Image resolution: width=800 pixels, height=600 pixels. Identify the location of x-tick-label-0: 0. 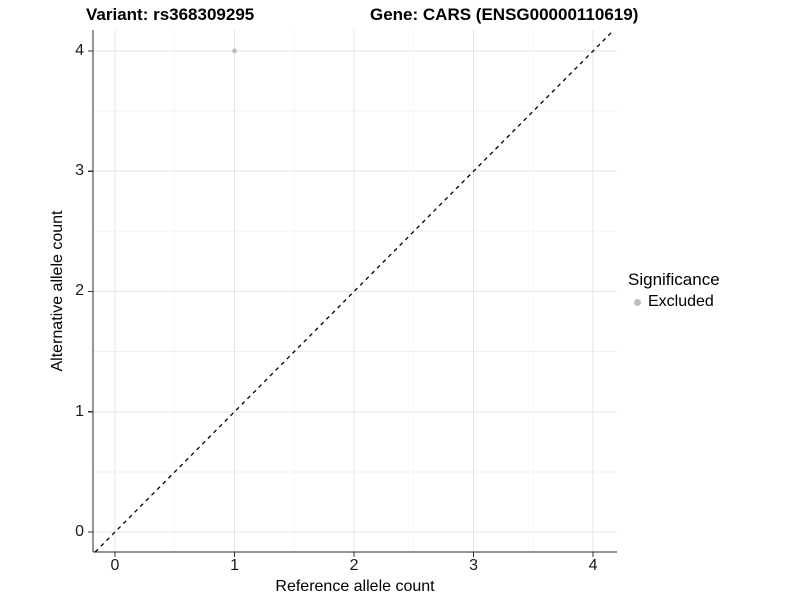
(115, 565).